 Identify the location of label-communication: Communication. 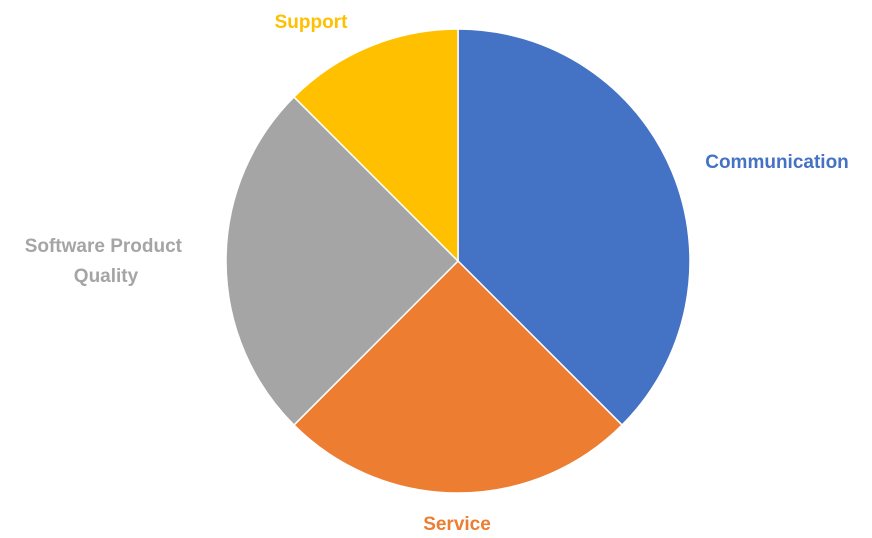
(777, 162).